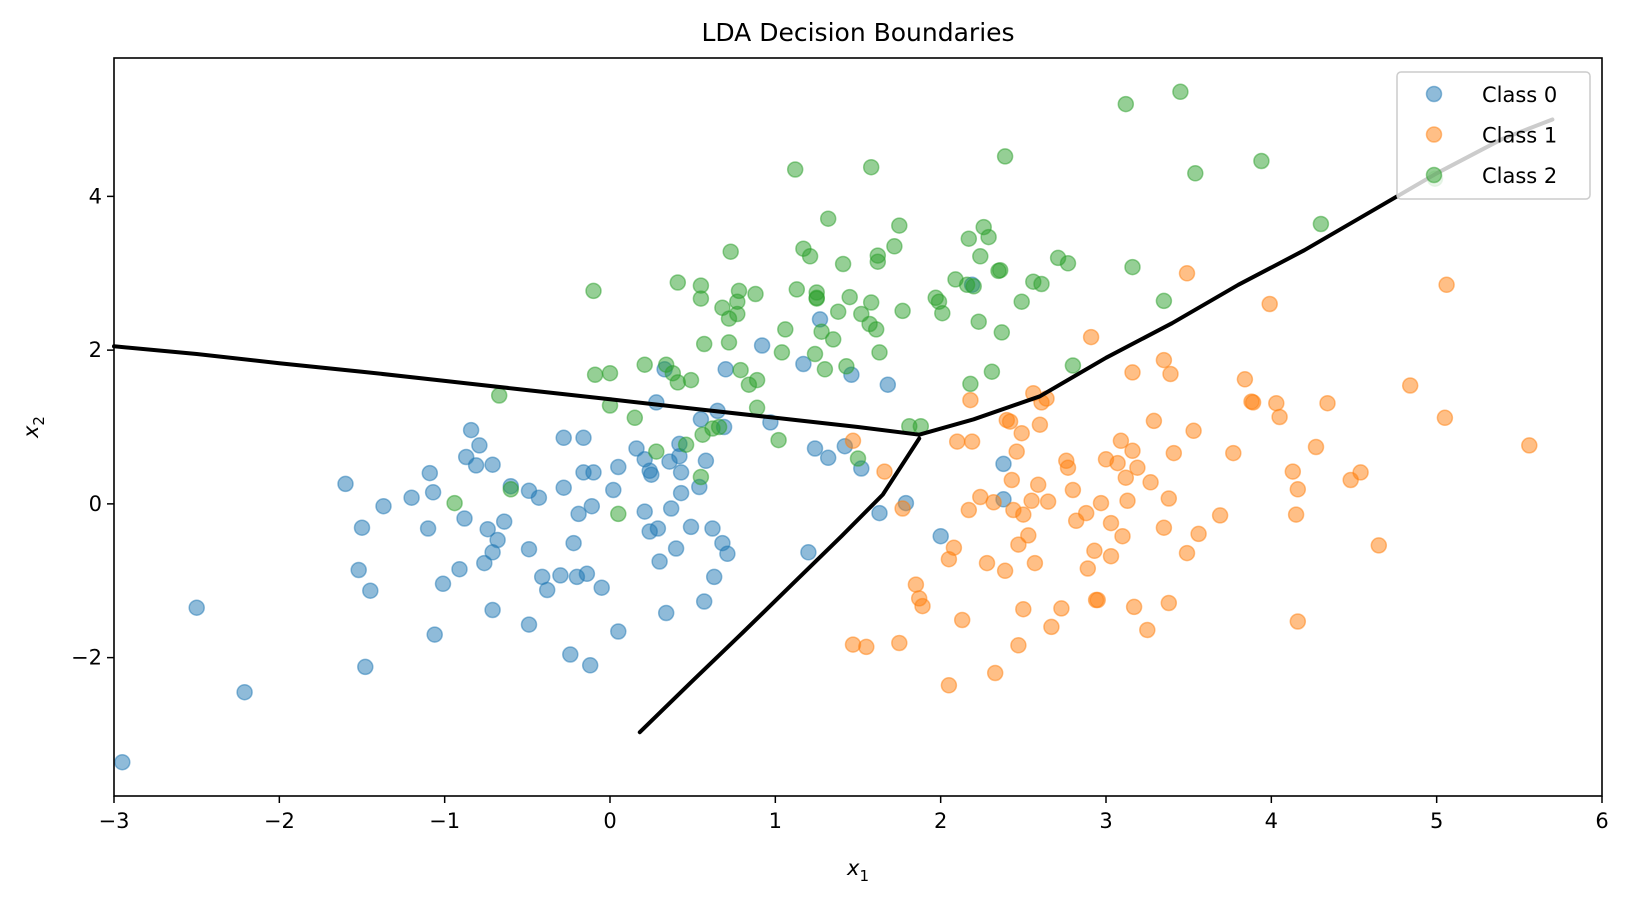 The image size is (1629, 898). I want to click on x-axis-label-base: x, so click(853, 868).